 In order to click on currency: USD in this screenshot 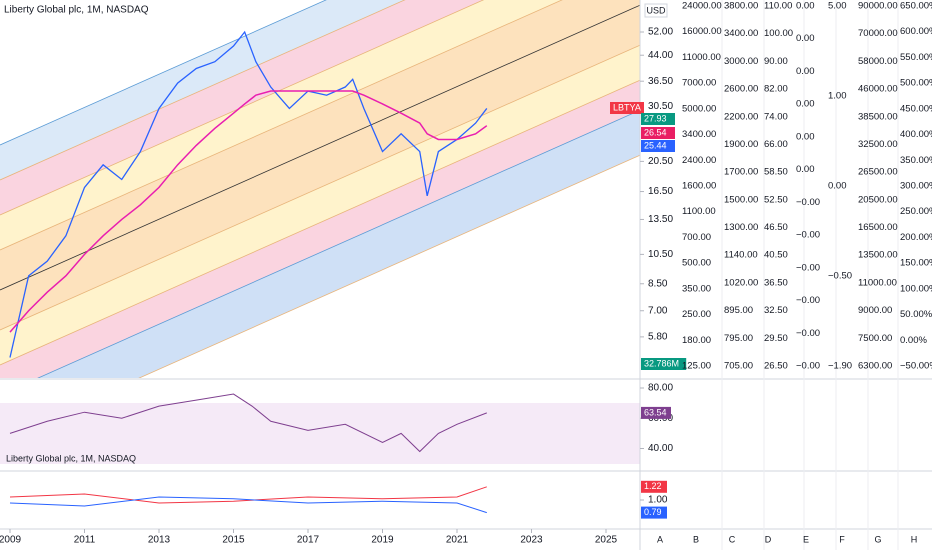, I will do `click(656, 10)`.